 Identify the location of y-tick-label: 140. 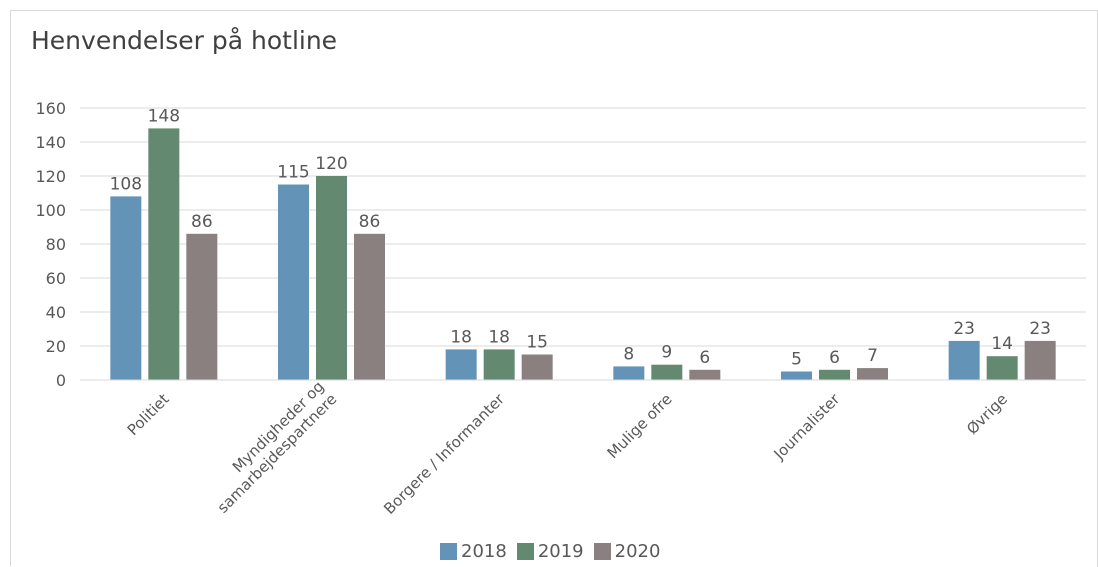
(50, 142).